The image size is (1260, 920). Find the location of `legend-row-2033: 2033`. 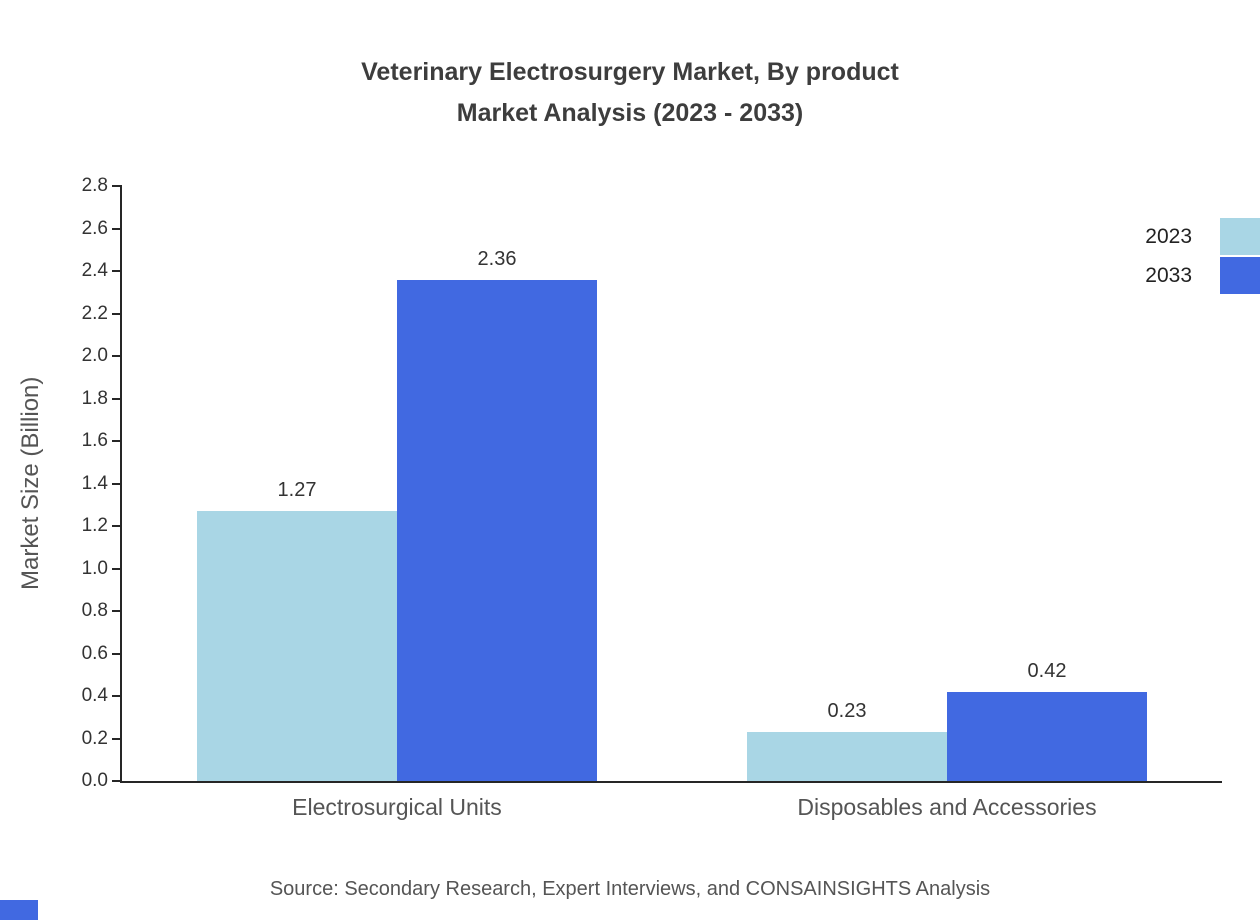

legend-row-2033: 2033 is located at coordinates (1202, 275).